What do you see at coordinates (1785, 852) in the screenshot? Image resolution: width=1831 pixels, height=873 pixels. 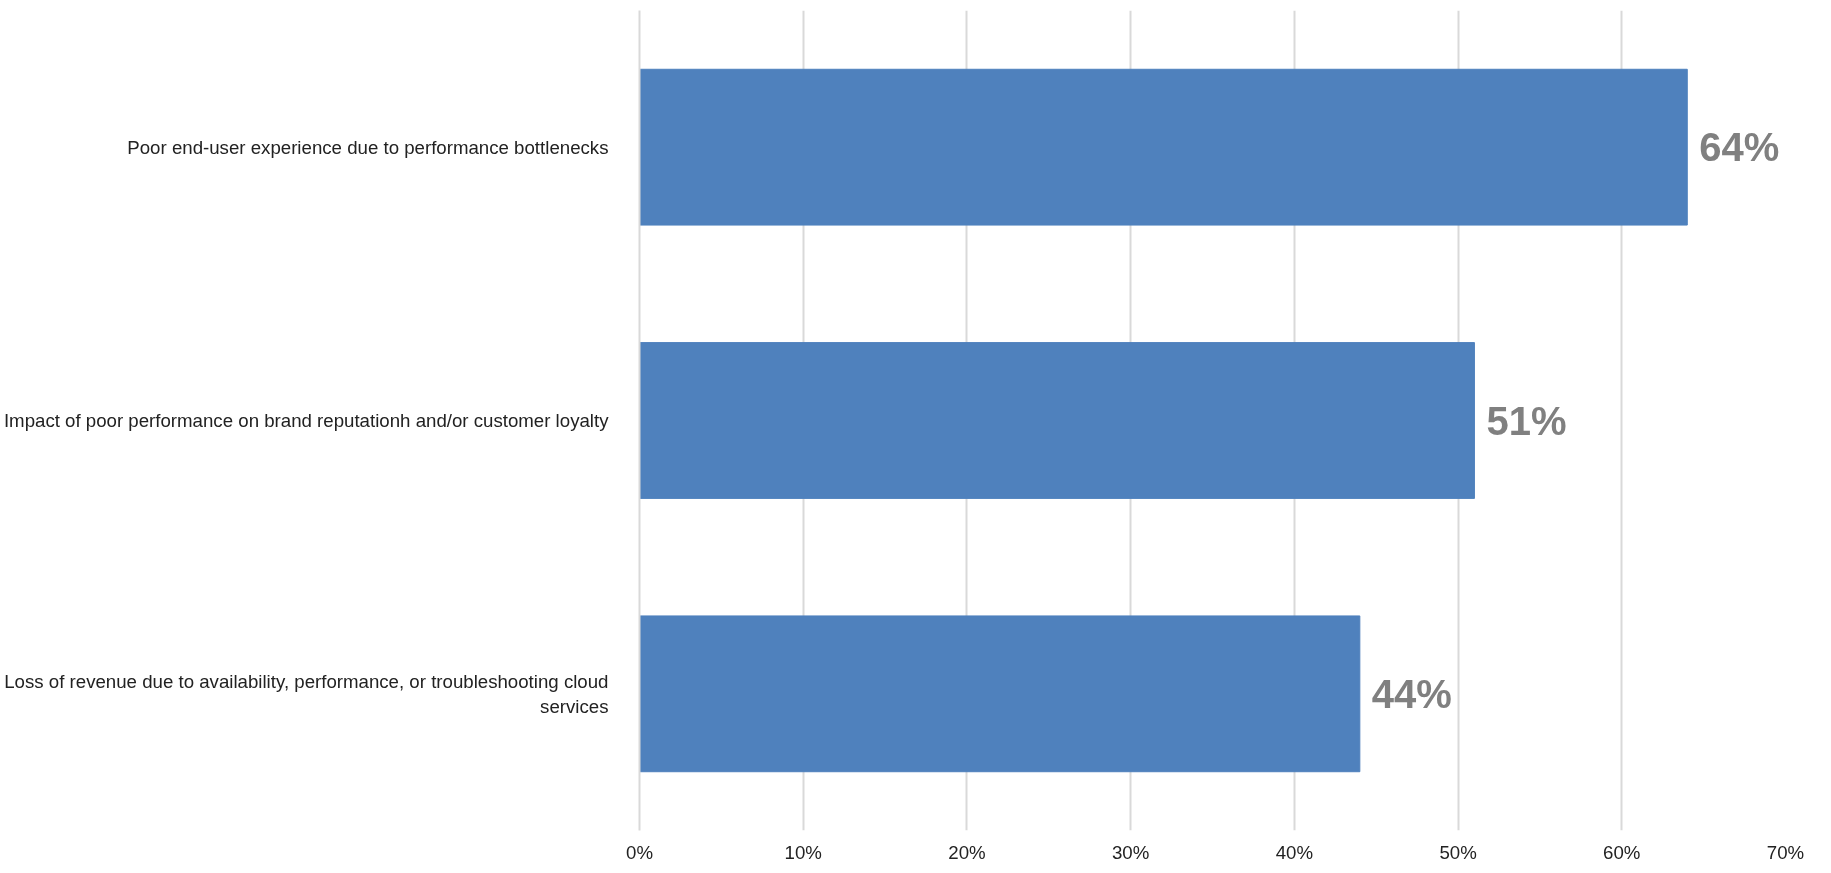 I see `x-tick-label: 70%` at bounding box center [1785, 852].